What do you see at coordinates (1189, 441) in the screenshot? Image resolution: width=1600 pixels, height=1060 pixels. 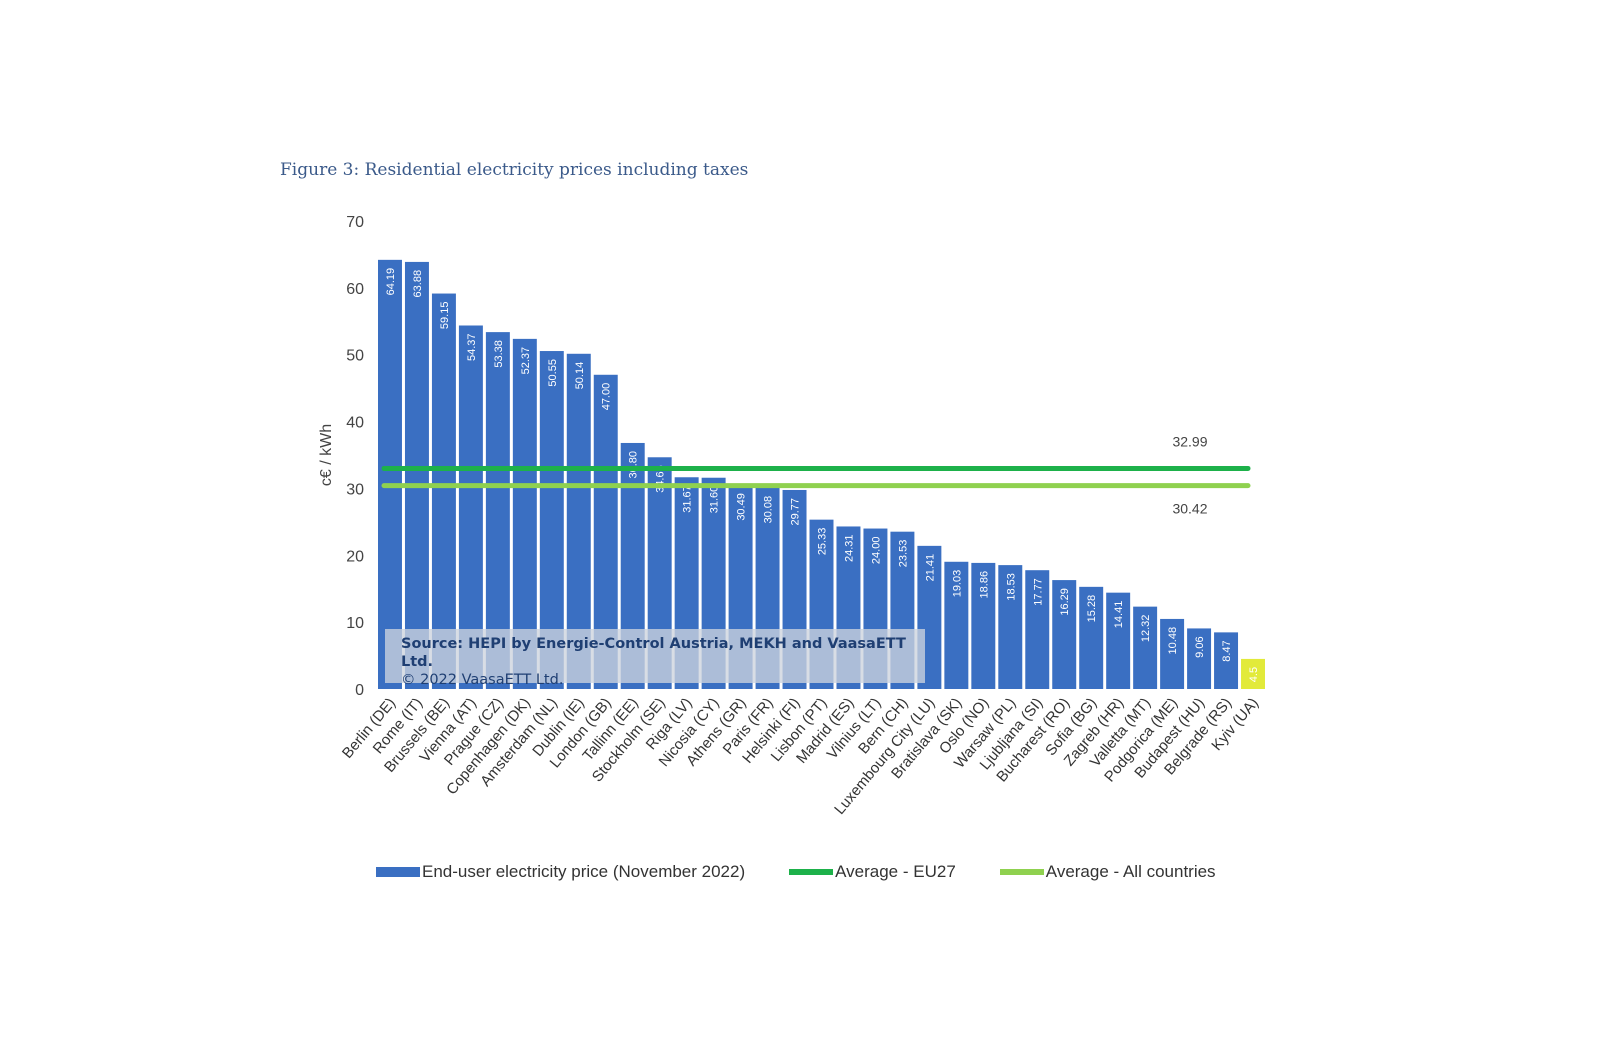 I see `avg-eu27-label: 32.99` at bounding box center [1189, 441].